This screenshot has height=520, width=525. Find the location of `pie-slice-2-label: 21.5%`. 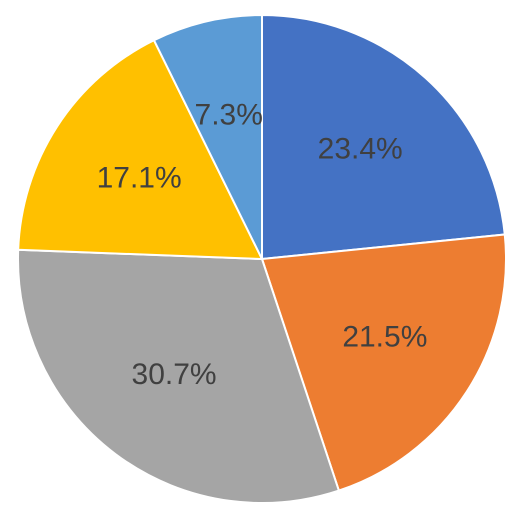

pie-slice-2-label: 21.5% is located at coordinates (384, 337).